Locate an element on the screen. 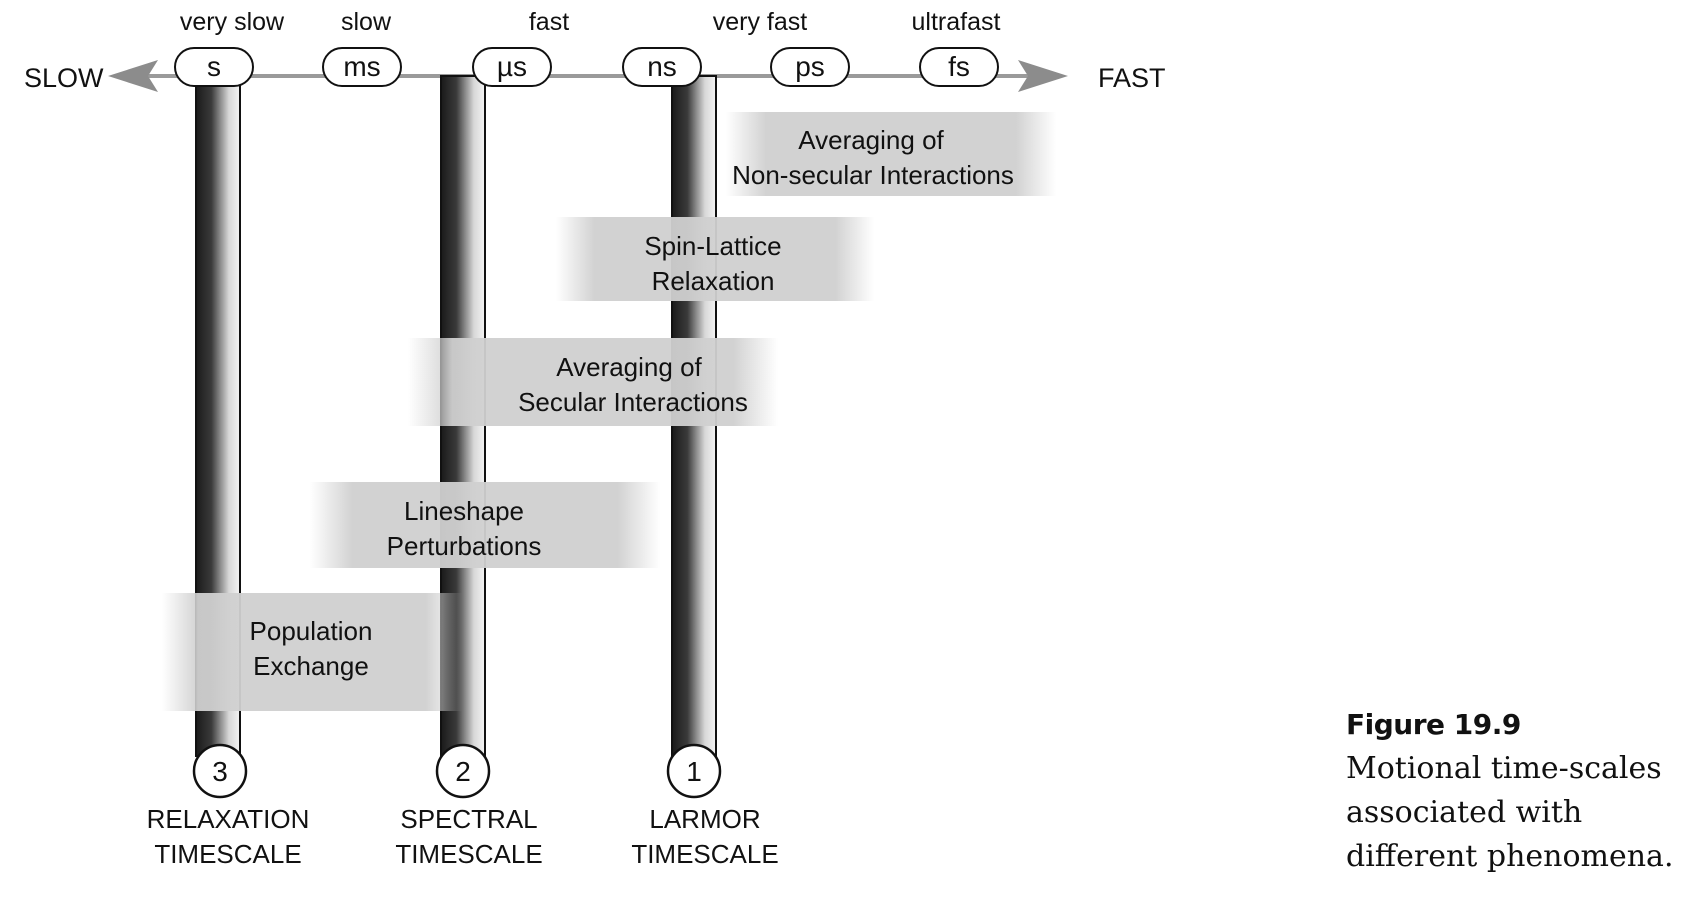 The height and width of the screenshot is (908, 1698). fast-arrowhead is located at coordinates (1043, 76).